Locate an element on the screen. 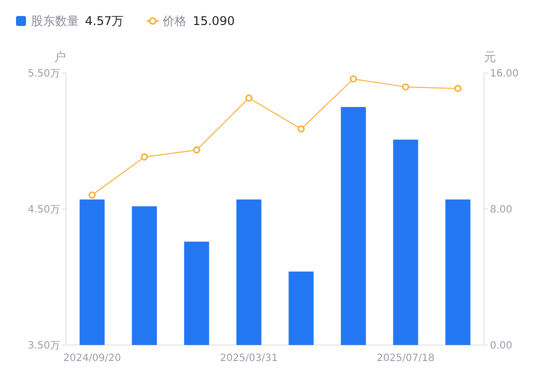 The width and height of the screenshot is (550, 381). text: 4.57万 is located at coordinates (104, 21).